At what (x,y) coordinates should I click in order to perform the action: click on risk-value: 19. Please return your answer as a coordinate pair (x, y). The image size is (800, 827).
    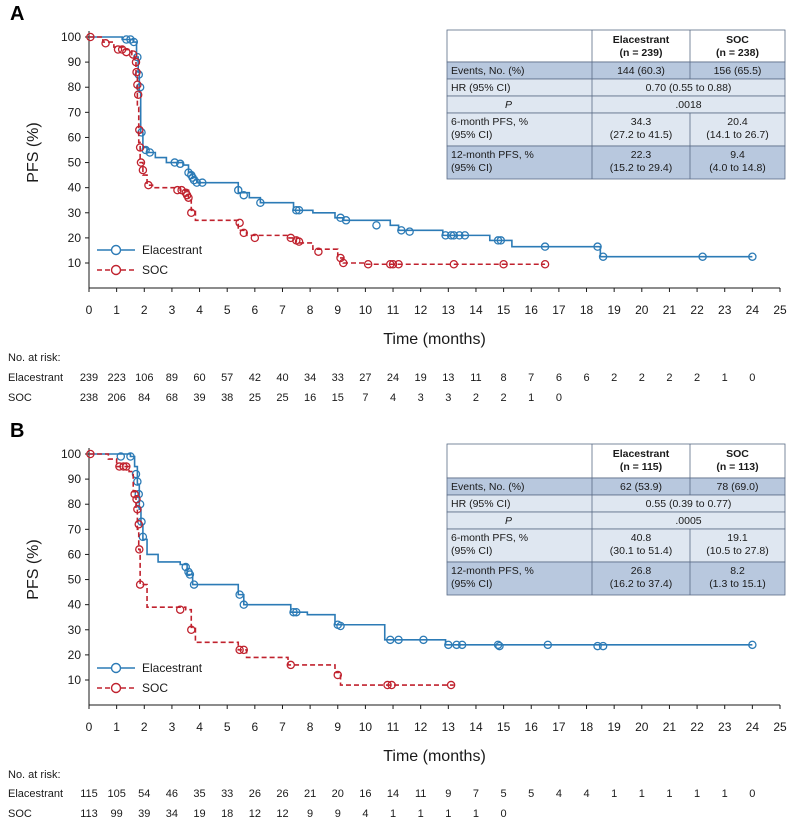
    Looking at the image, I should click on (199, 814).